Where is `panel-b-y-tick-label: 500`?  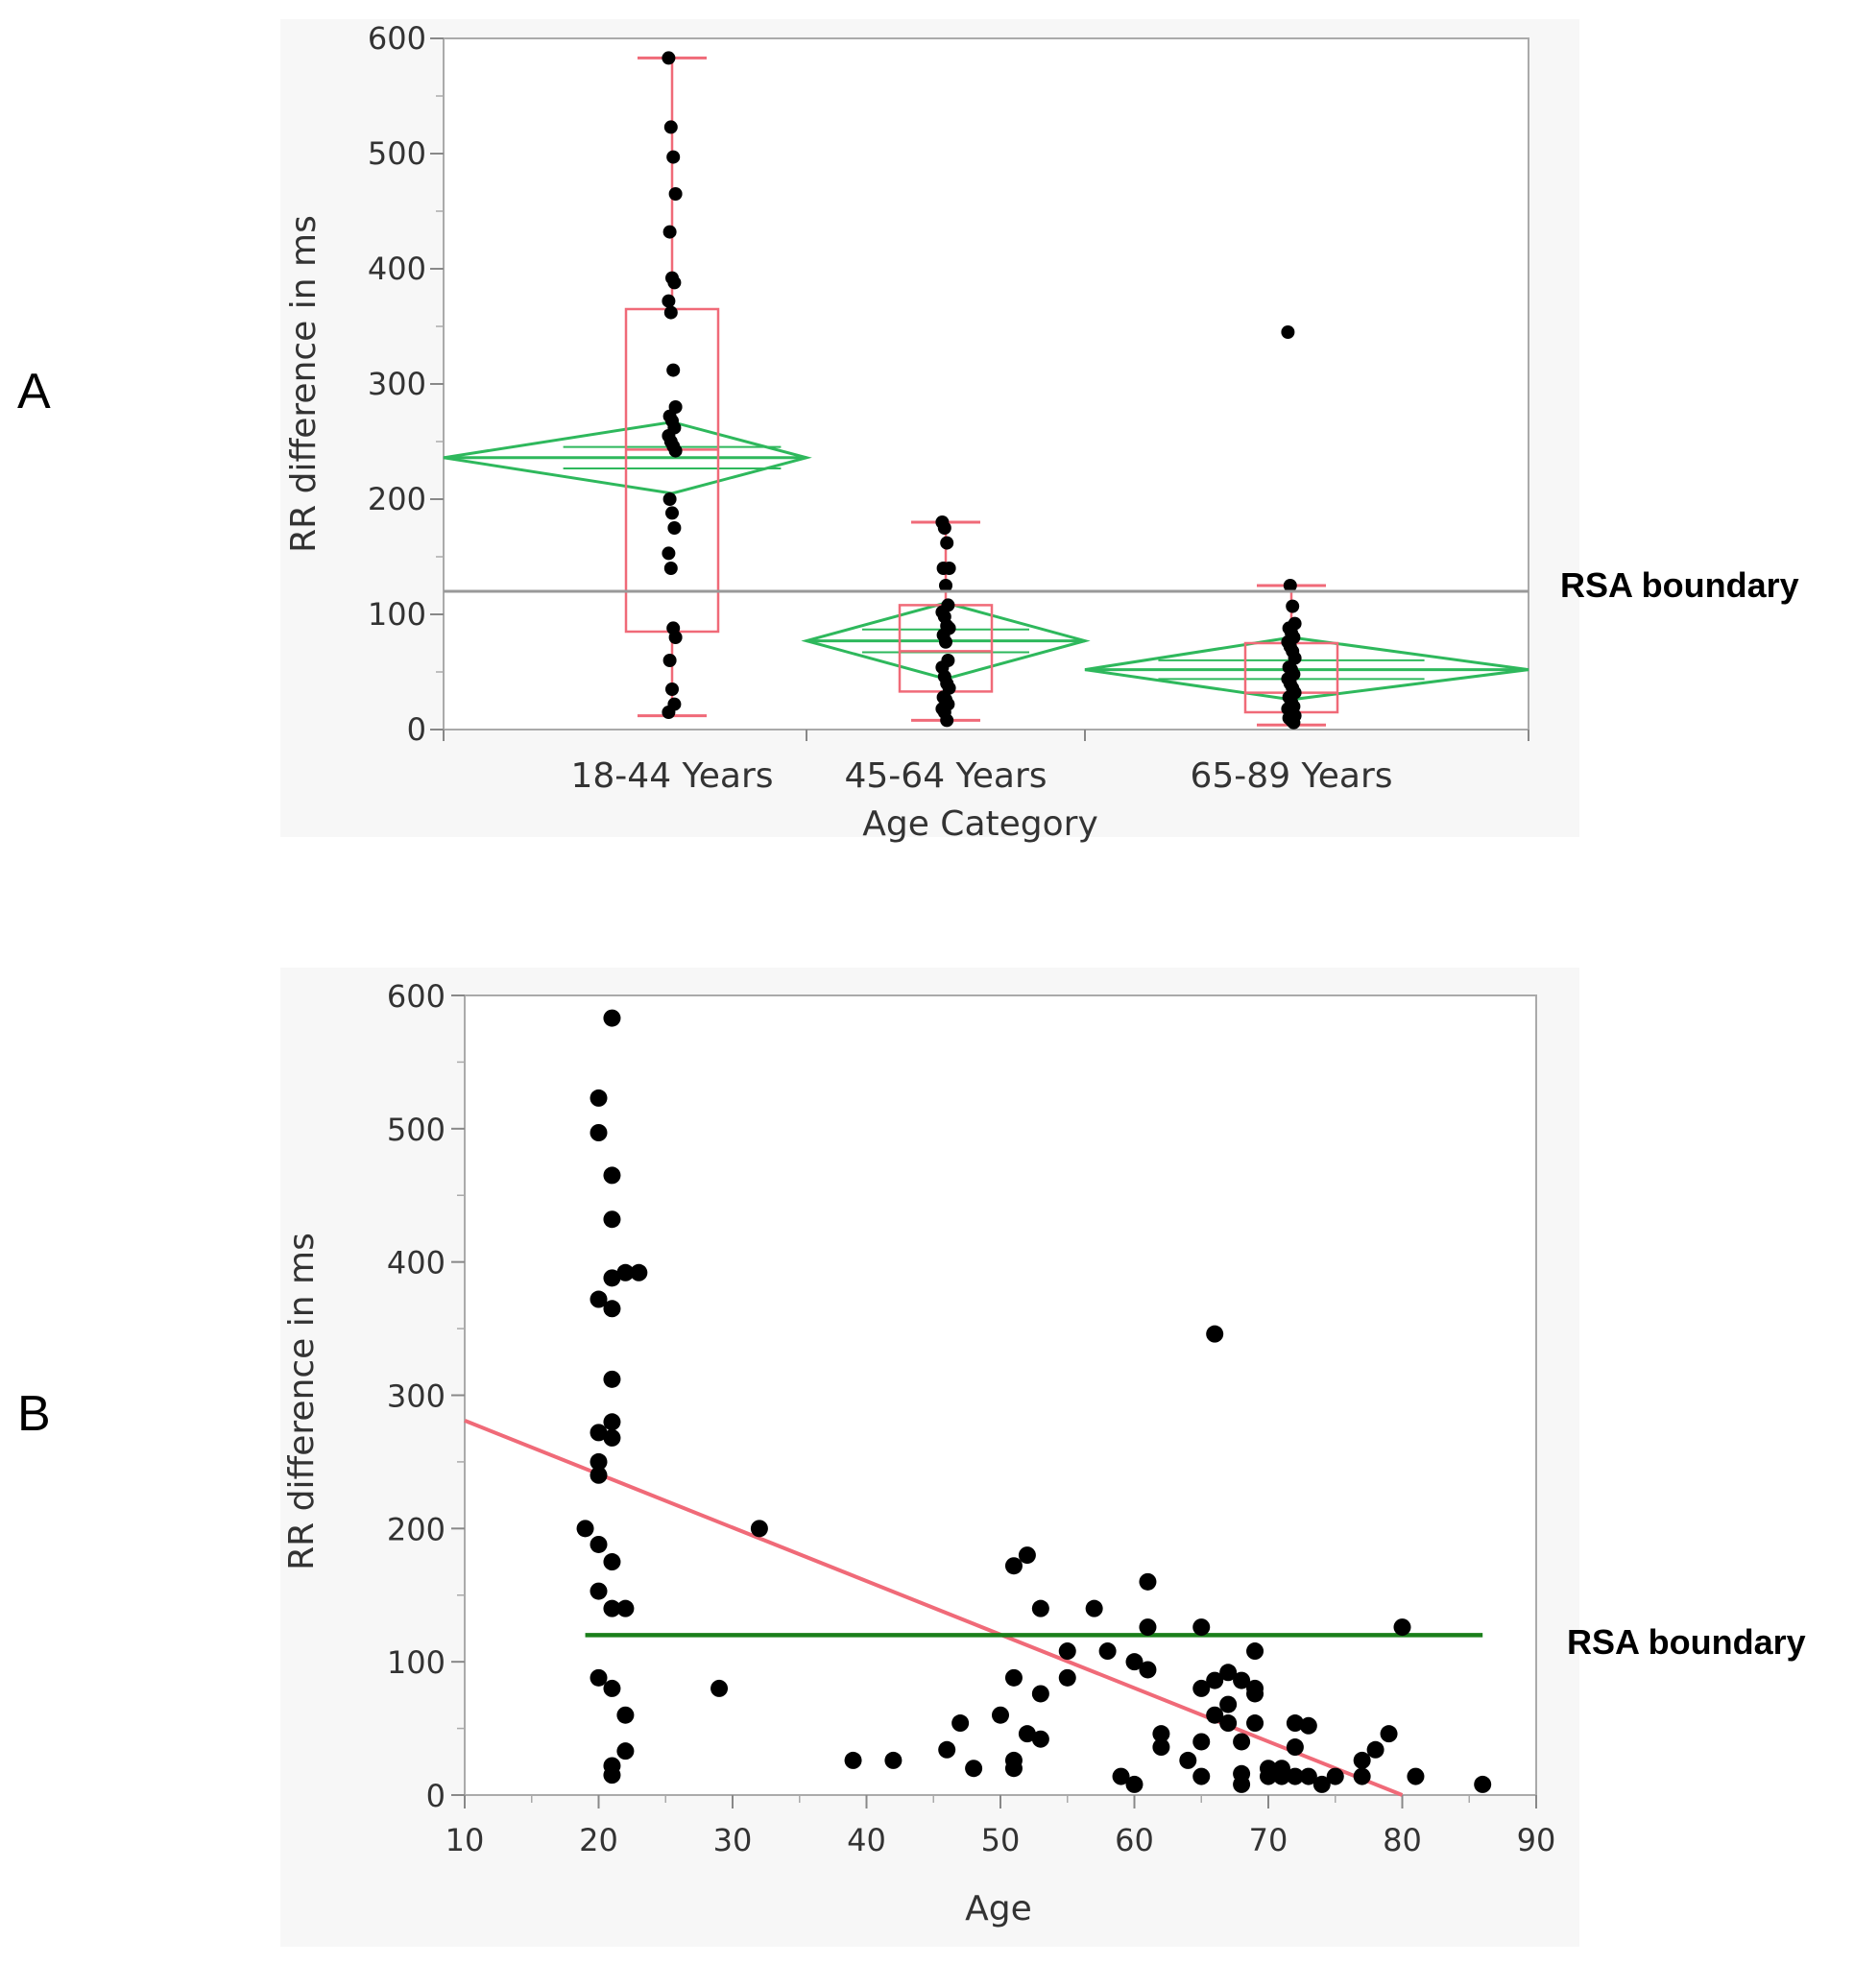 panel-b-y-tick-label: 500 is located at coordinates (416, 1130).